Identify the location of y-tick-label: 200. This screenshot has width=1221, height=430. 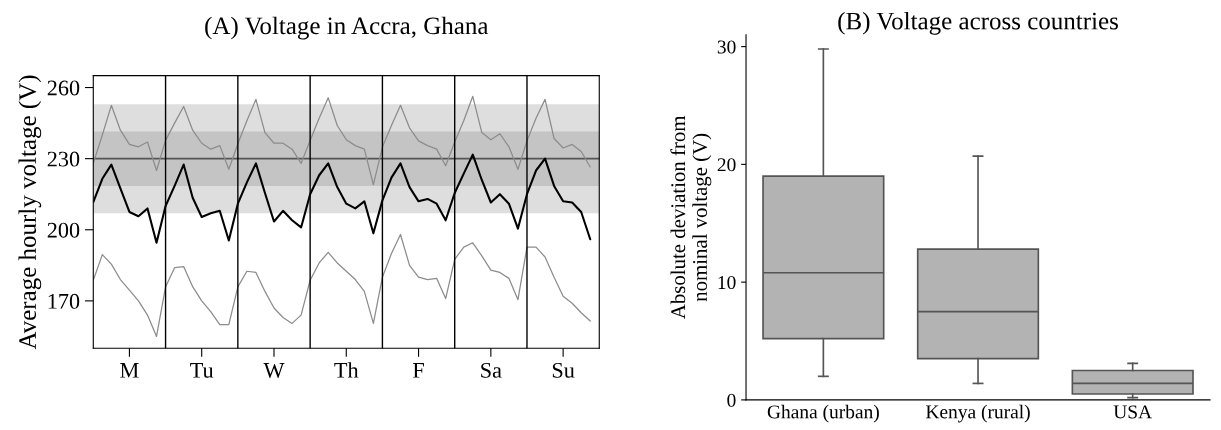
(63, 230).